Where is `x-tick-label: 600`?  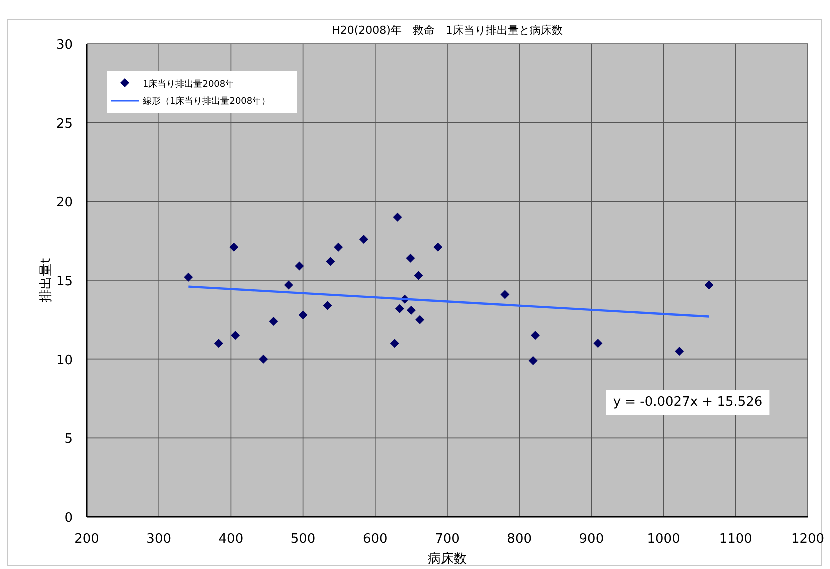
x-tick-label: 600 is located at coordinates (375, 539).